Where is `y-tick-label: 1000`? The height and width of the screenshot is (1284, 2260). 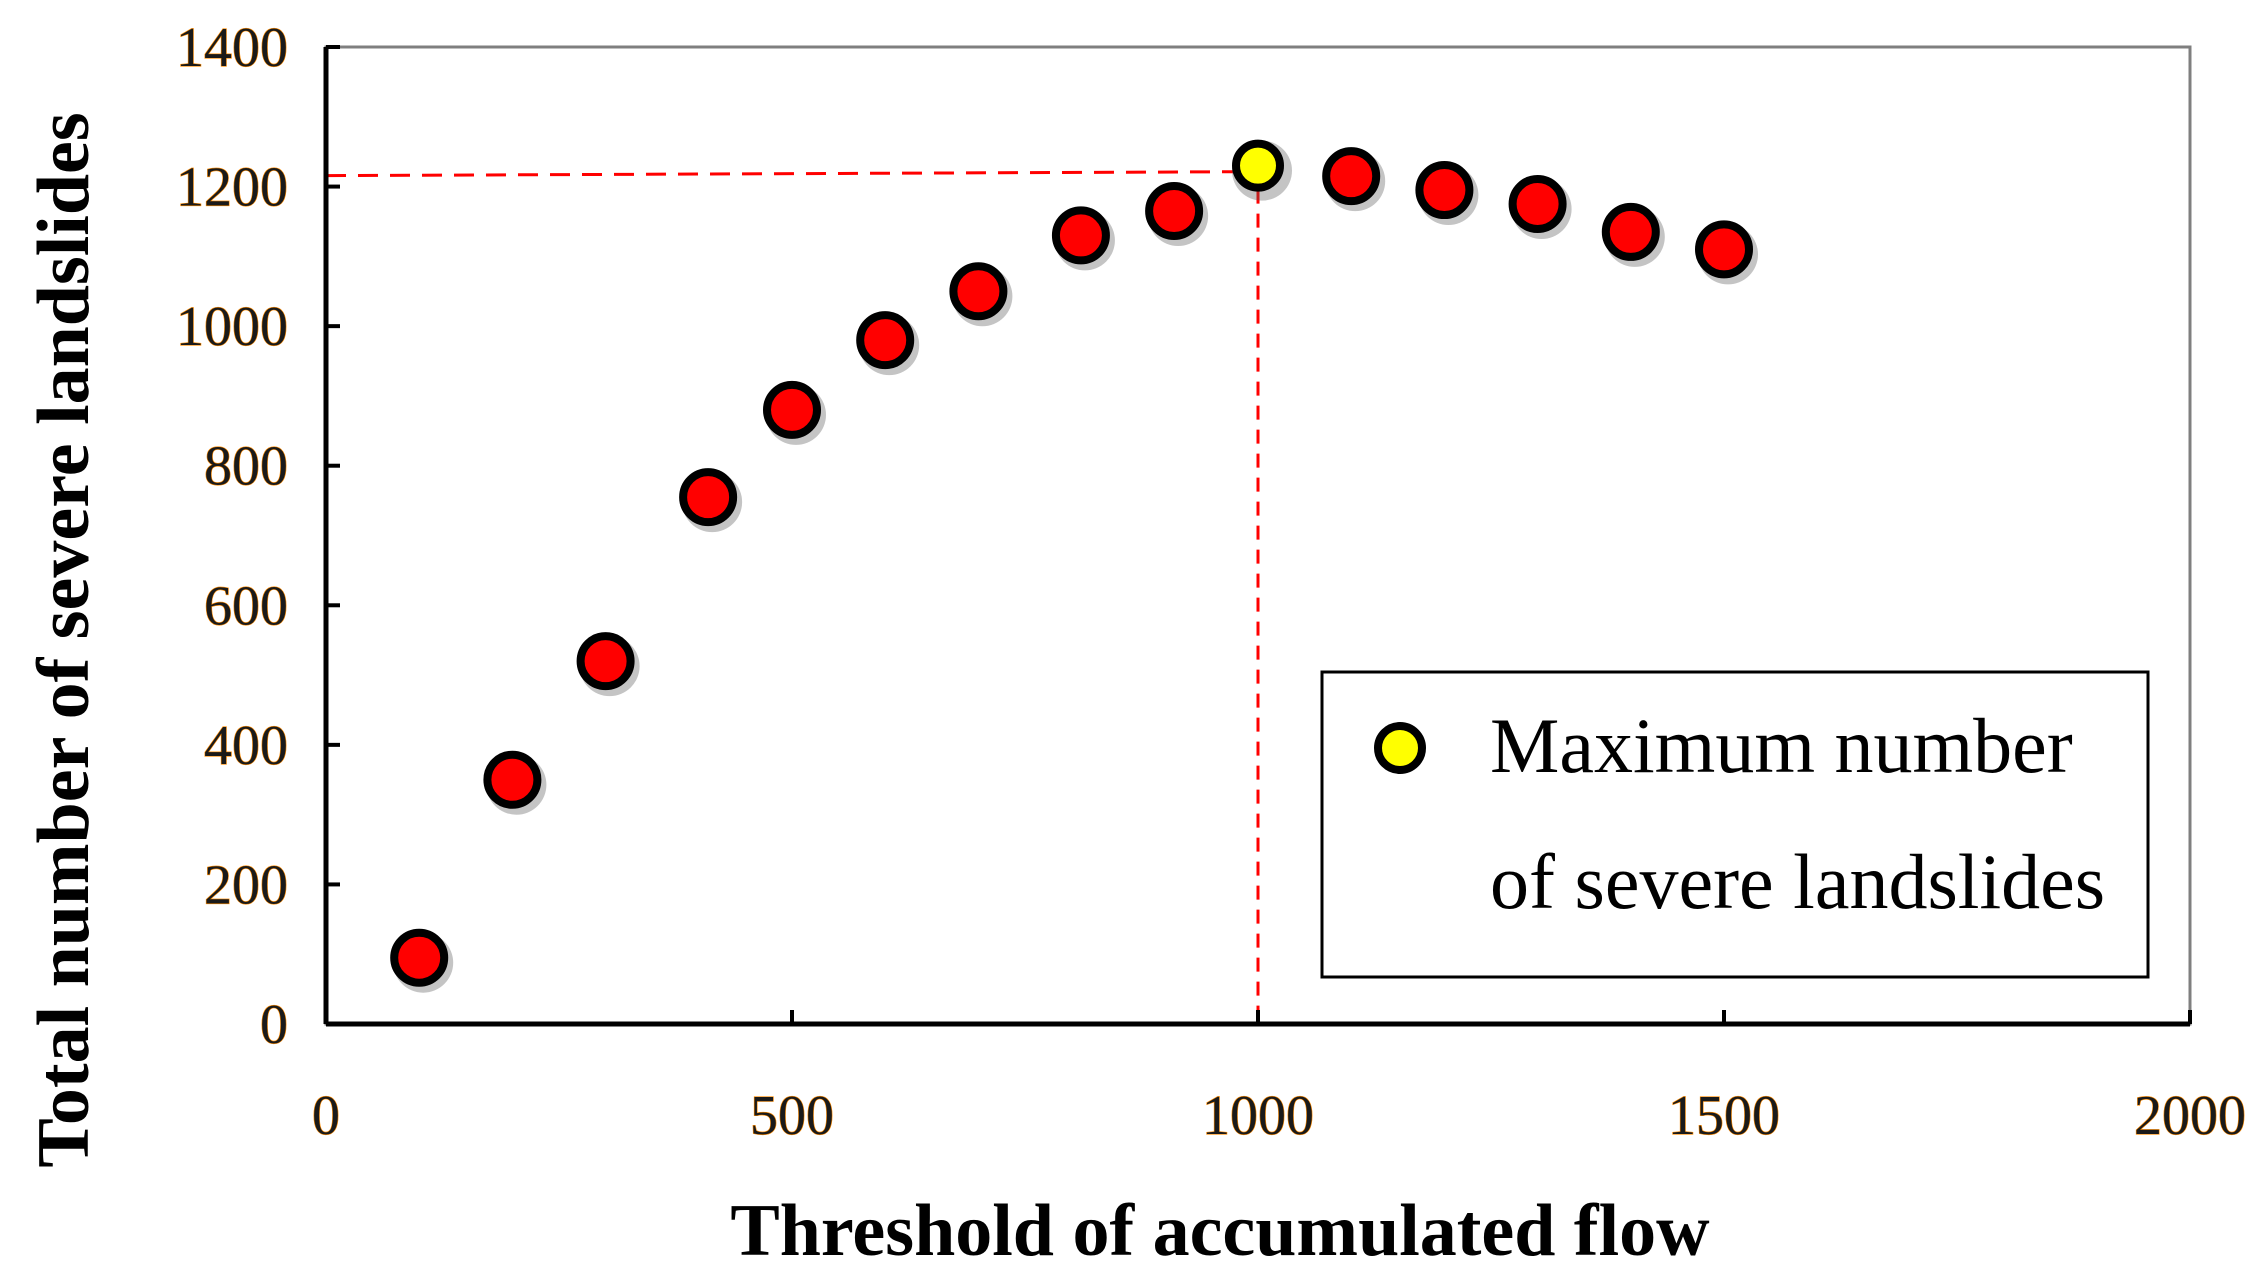 y-tick-label: 1000 is located at coordinates (232, 327).